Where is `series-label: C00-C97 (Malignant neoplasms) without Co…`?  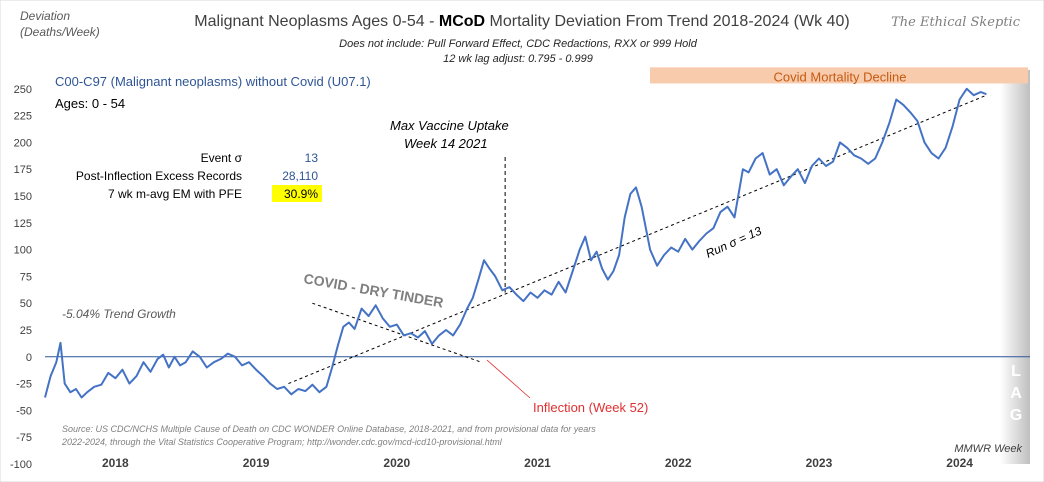 series-label: C00-C97 (Malignant neoplasms) without Co… is located at coordinates (213, 81).